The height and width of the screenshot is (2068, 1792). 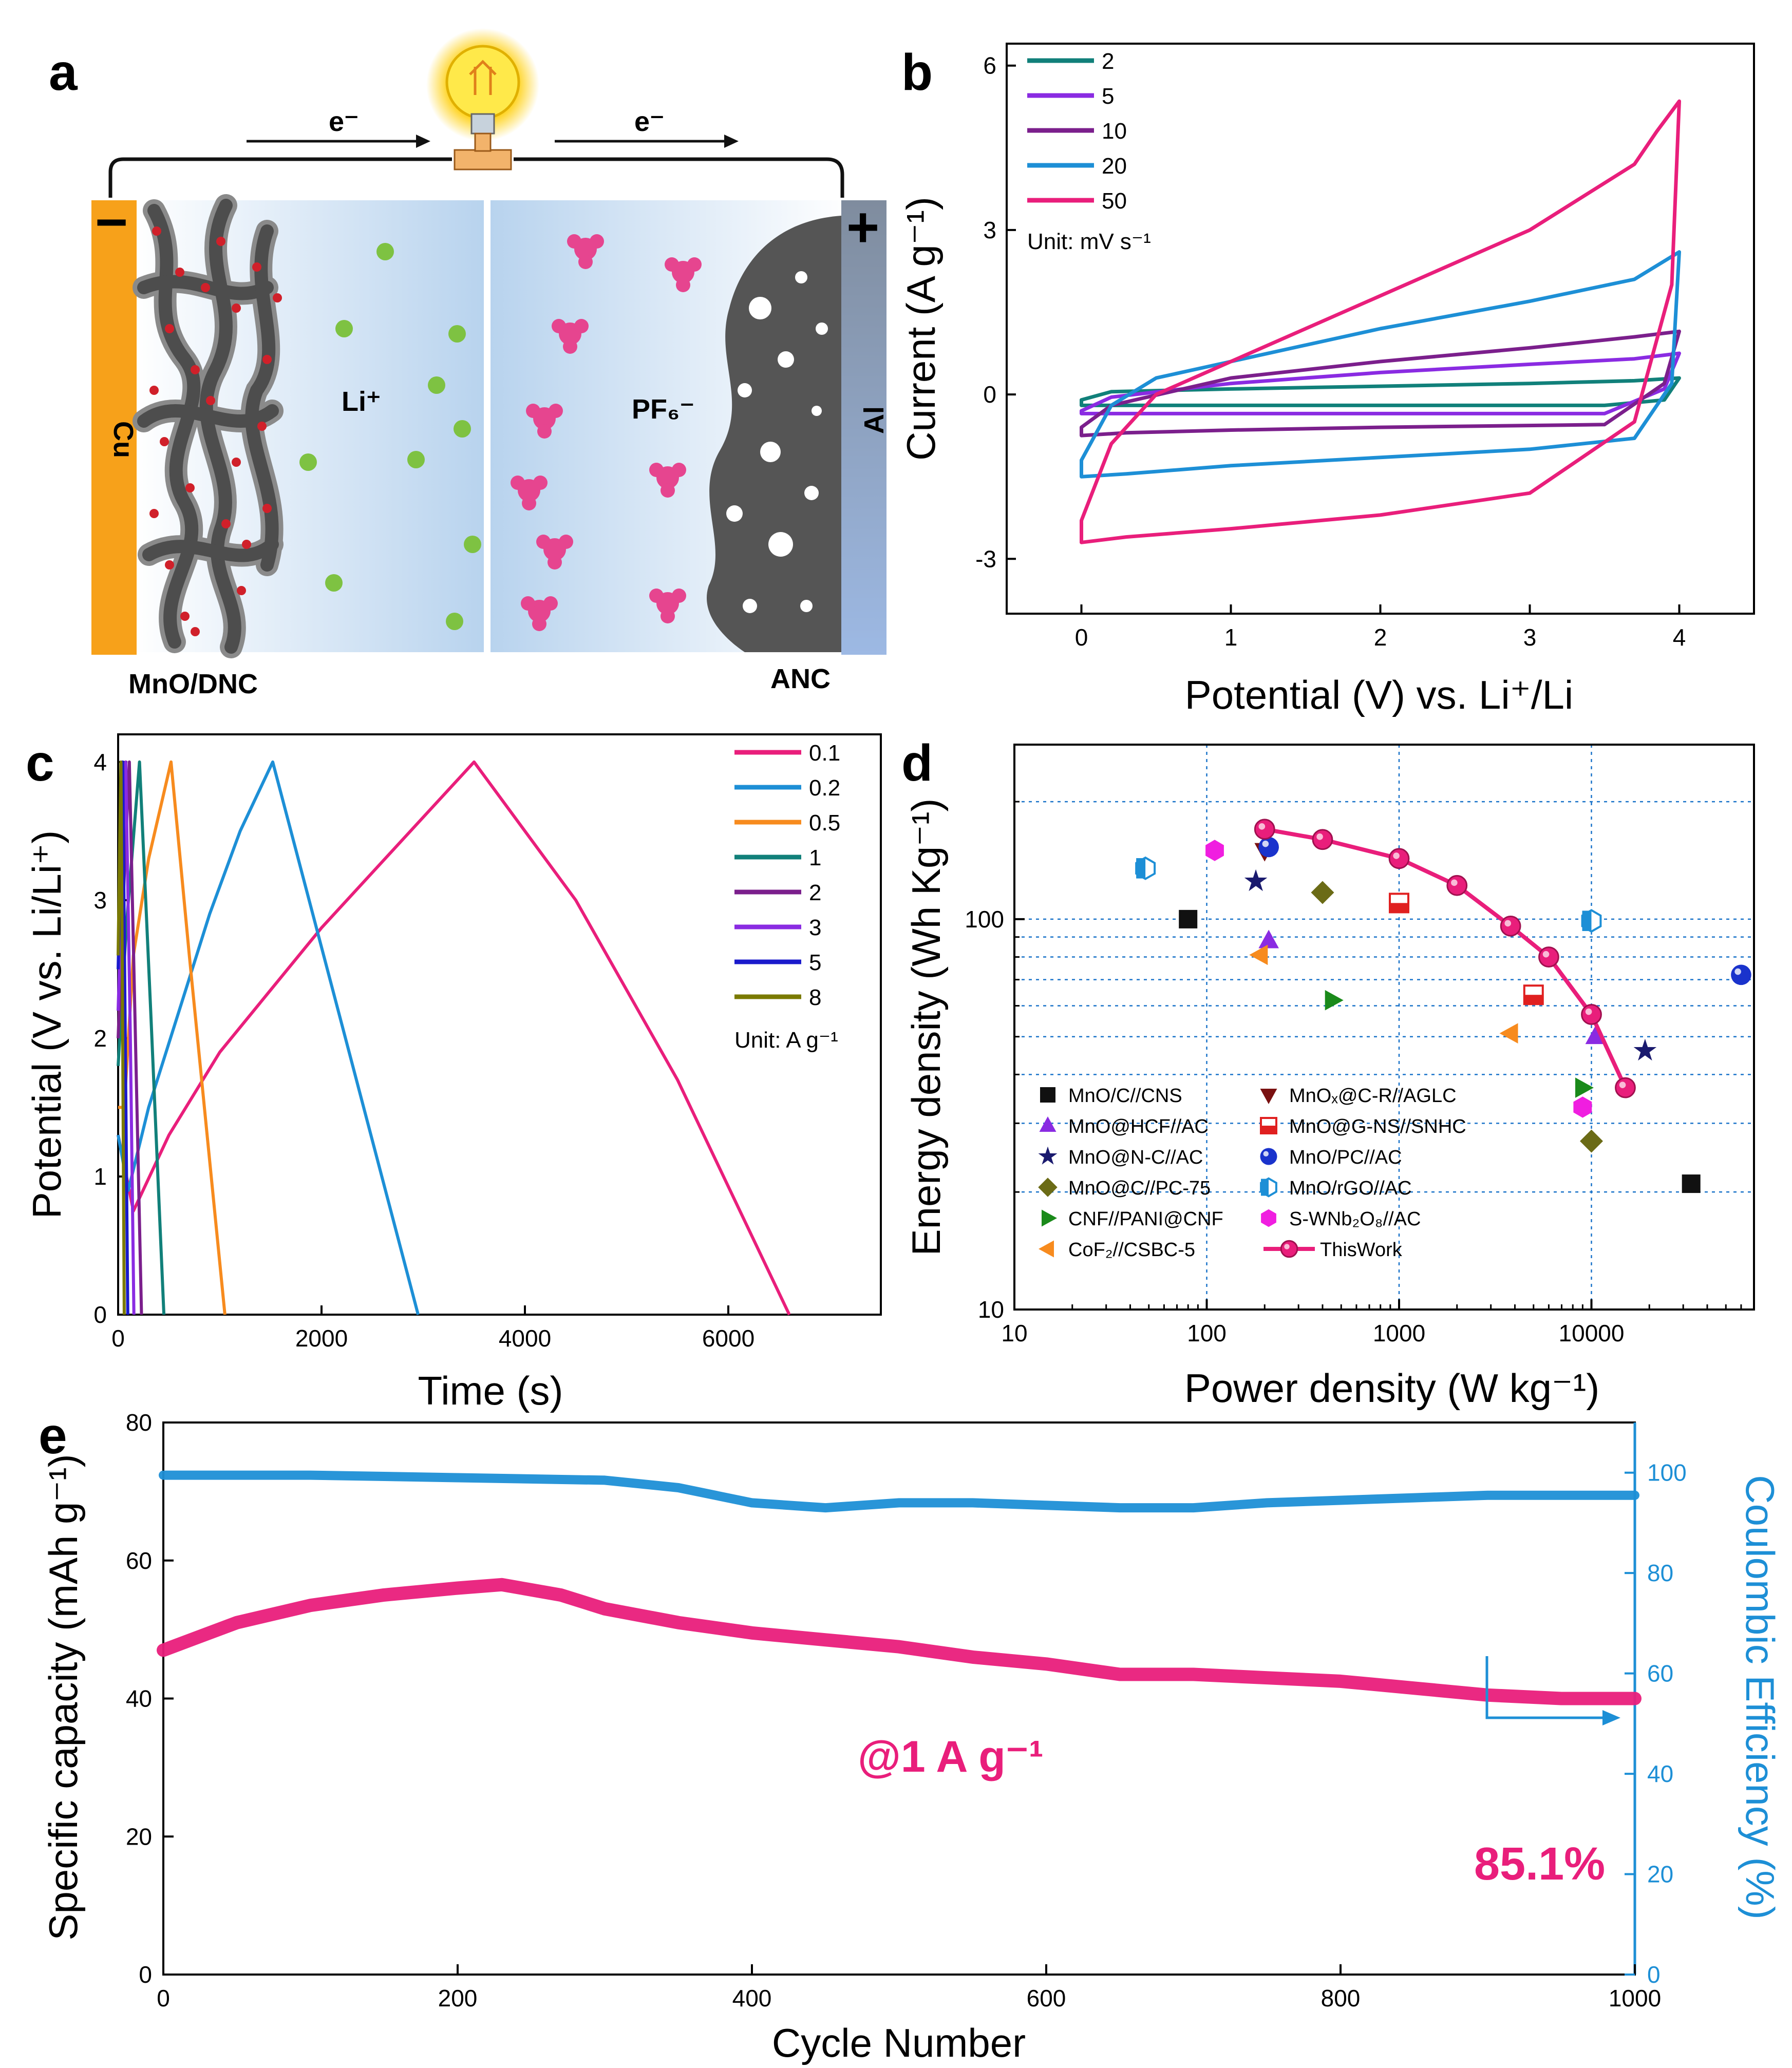 What do you see at coordinates (1660, 1673) in the screenshot?
I see `y-right-tick-label-e: 60` at bounding box center [1660, 1673].